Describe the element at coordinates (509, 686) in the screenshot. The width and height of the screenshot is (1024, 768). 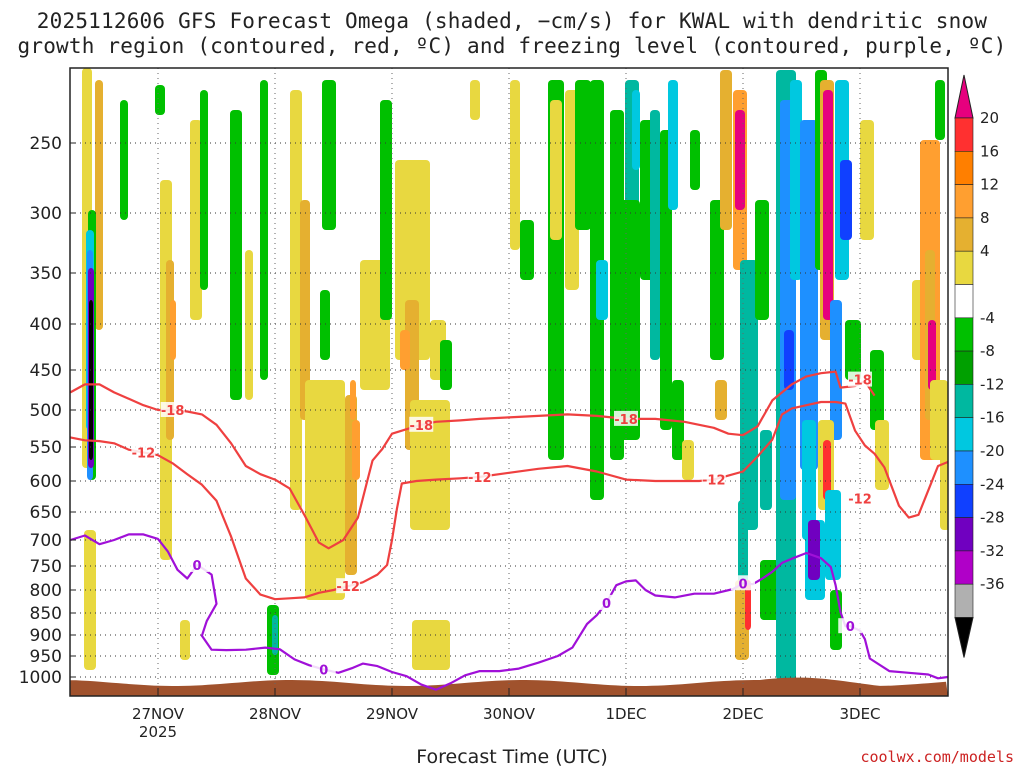
I see `ground-fill` at that location.